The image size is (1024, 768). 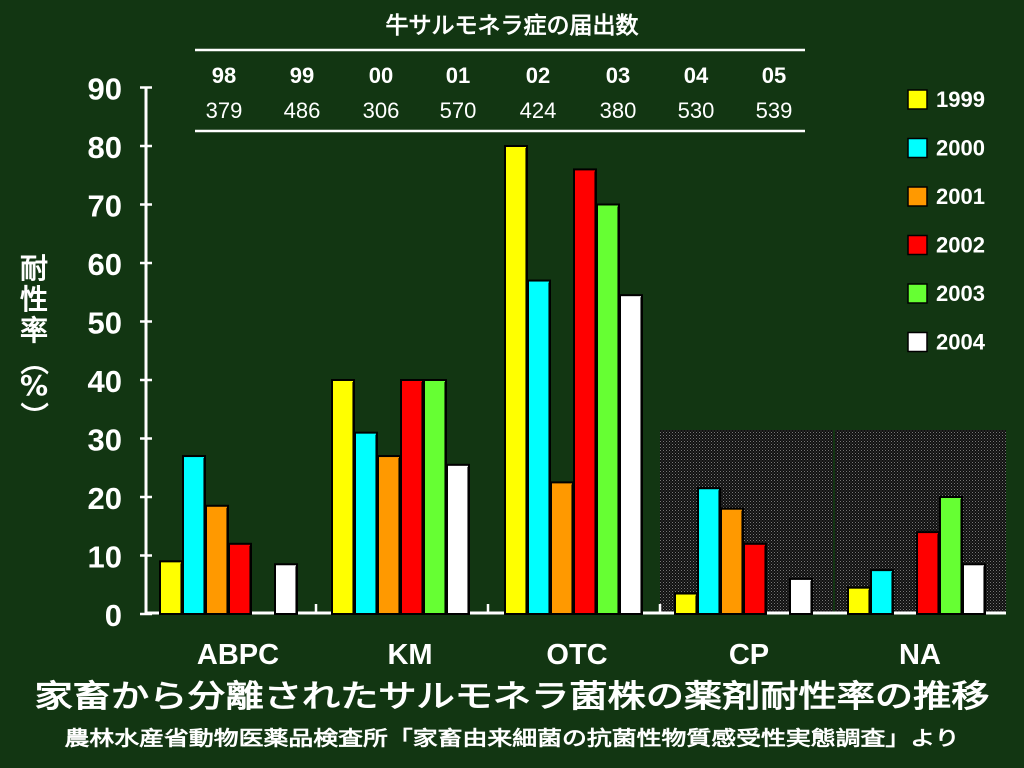 What do you see at coordinates (833, 522) in the screenshot?
I see `shaded-region-layer` at bounding box center [833, 522].